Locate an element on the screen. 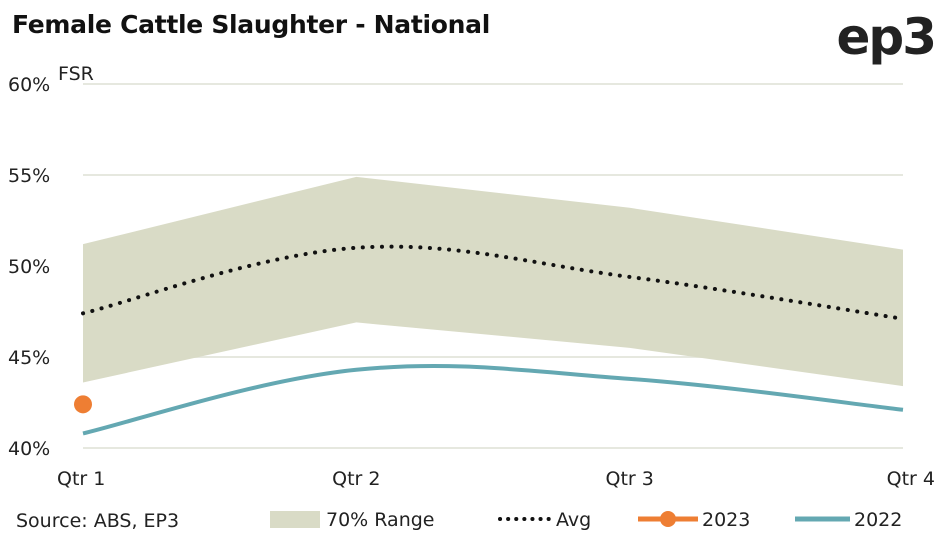 This screenshot has height=541, width=947. y-tick-label: 50% is located at coordinates (29, 267).